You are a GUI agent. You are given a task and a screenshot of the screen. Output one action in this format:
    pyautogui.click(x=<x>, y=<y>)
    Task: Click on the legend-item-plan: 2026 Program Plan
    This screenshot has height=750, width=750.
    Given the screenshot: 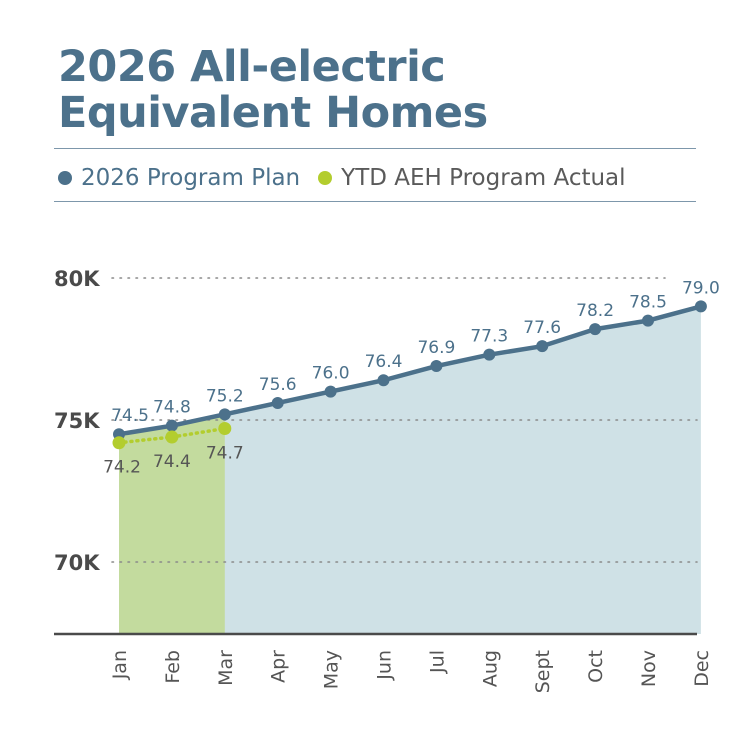 What is the action you would take?
    pyautogui.click(x=179, y=178)
    